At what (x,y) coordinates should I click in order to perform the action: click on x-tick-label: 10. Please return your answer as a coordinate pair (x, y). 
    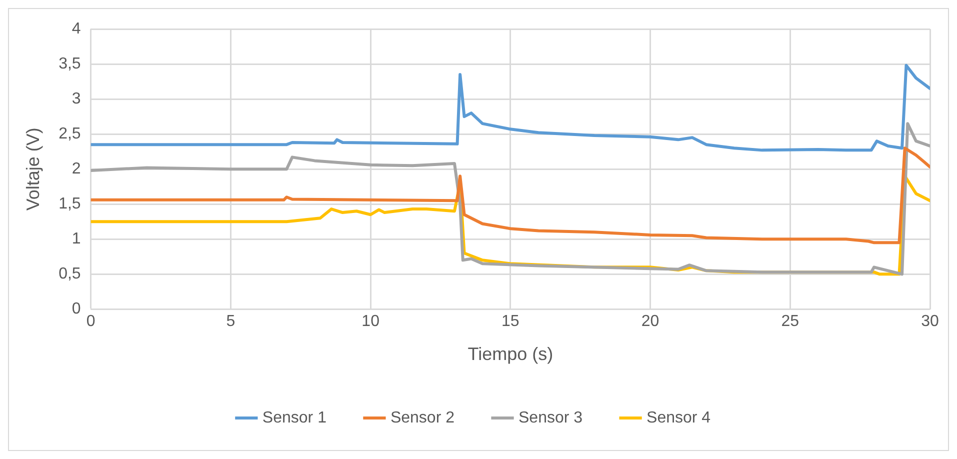
    Looking at the image, I should click on (371, 321).